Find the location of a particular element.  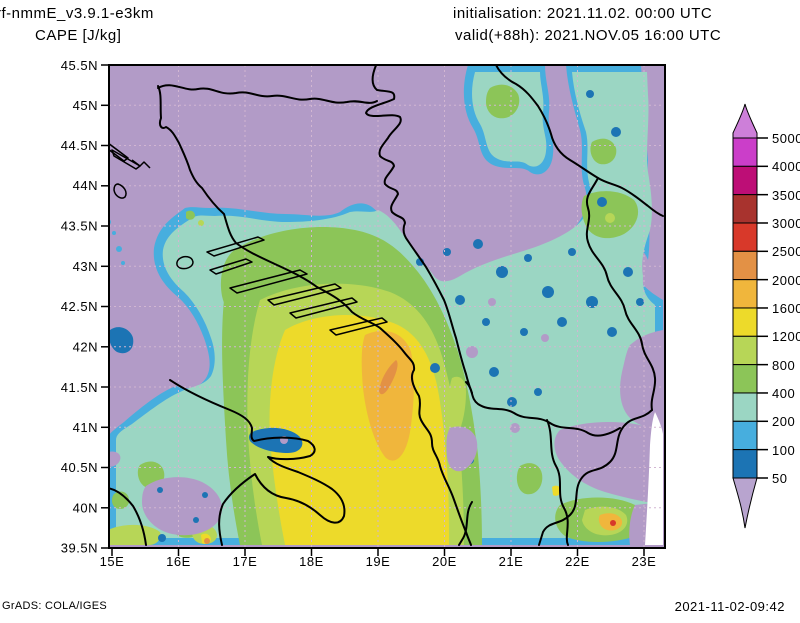

colorbar-label: 5000 is located at coordinates (786, 138).